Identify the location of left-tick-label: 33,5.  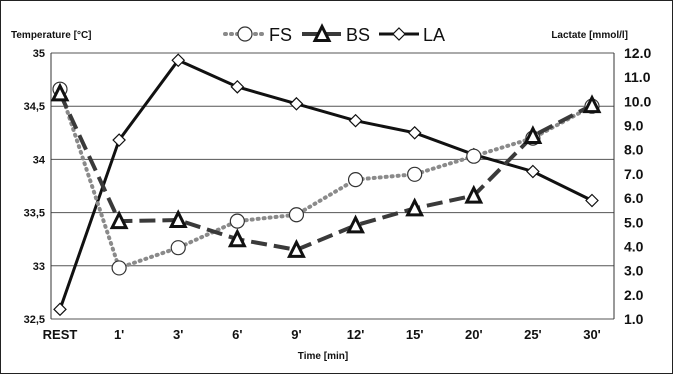
(34, 214).